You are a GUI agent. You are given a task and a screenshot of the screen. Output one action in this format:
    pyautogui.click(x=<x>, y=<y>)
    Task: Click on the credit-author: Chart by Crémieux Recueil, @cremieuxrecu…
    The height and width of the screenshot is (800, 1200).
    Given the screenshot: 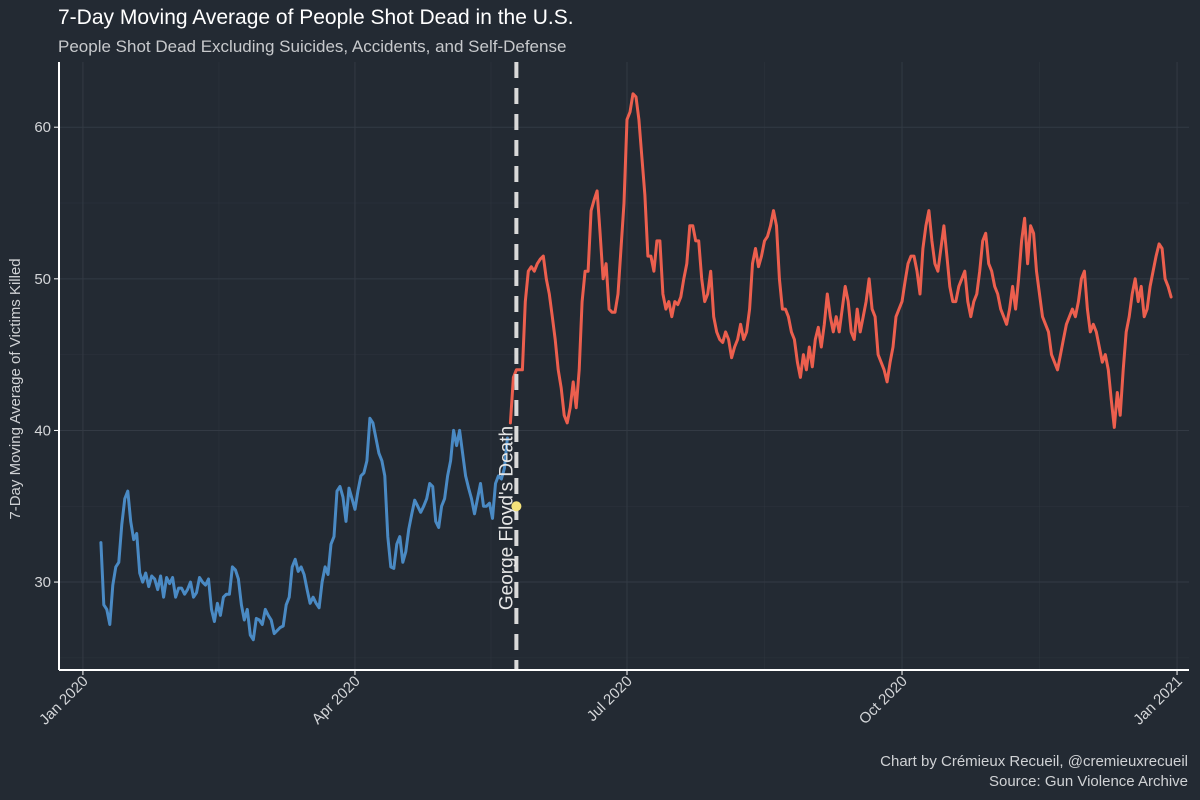 What is the action you would take?
    pyautogui.click(x=1034, y=761)
    